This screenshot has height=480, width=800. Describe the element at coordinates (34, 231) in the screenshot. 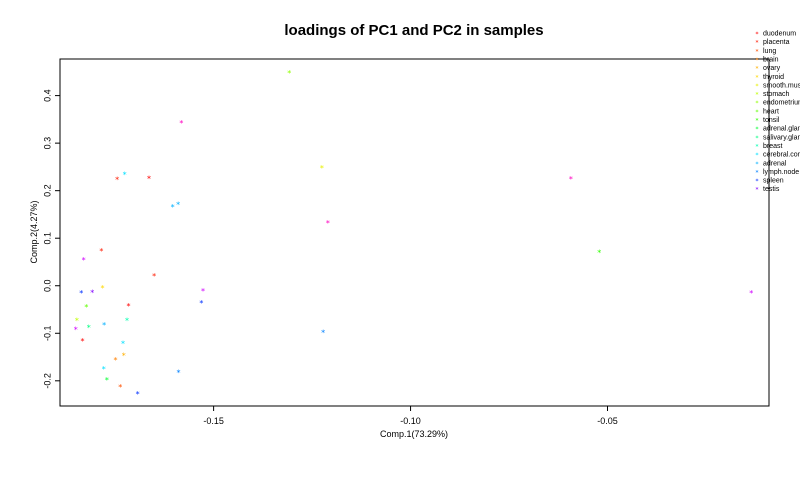

I see `y-axis-label: Comp.2(4.27%)` at that location.